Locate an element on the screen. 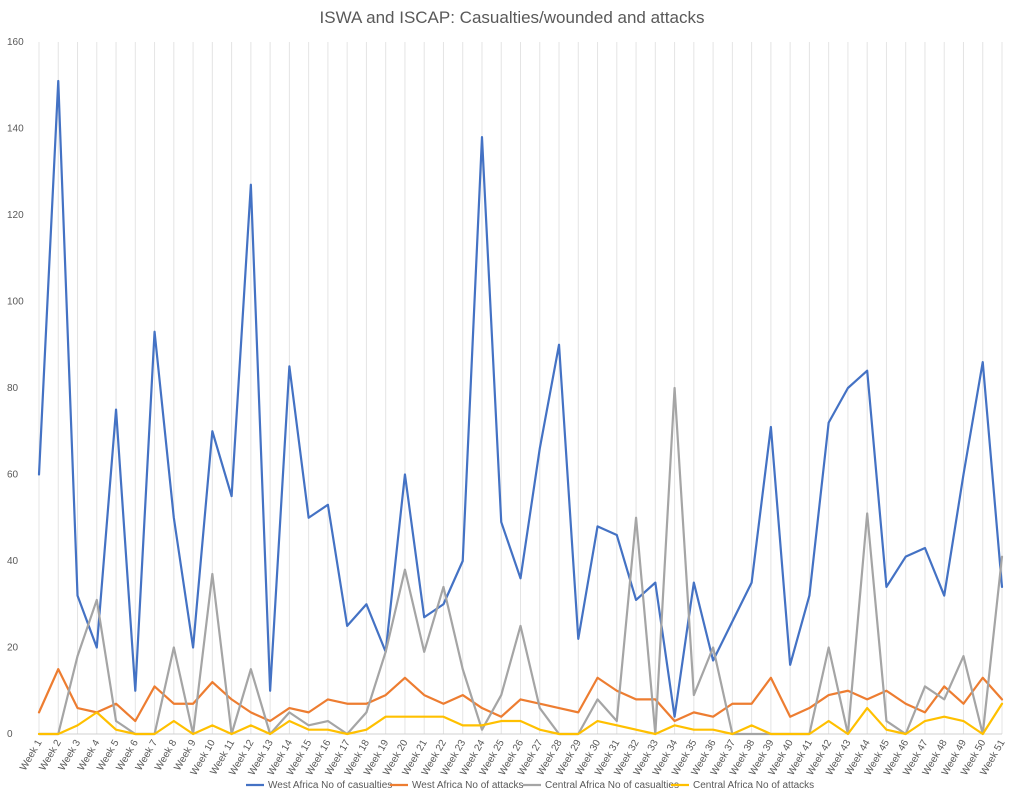 This screenshot has width=1024, height=800. y-tick-label: 40 is located at coordinates (13, 561).